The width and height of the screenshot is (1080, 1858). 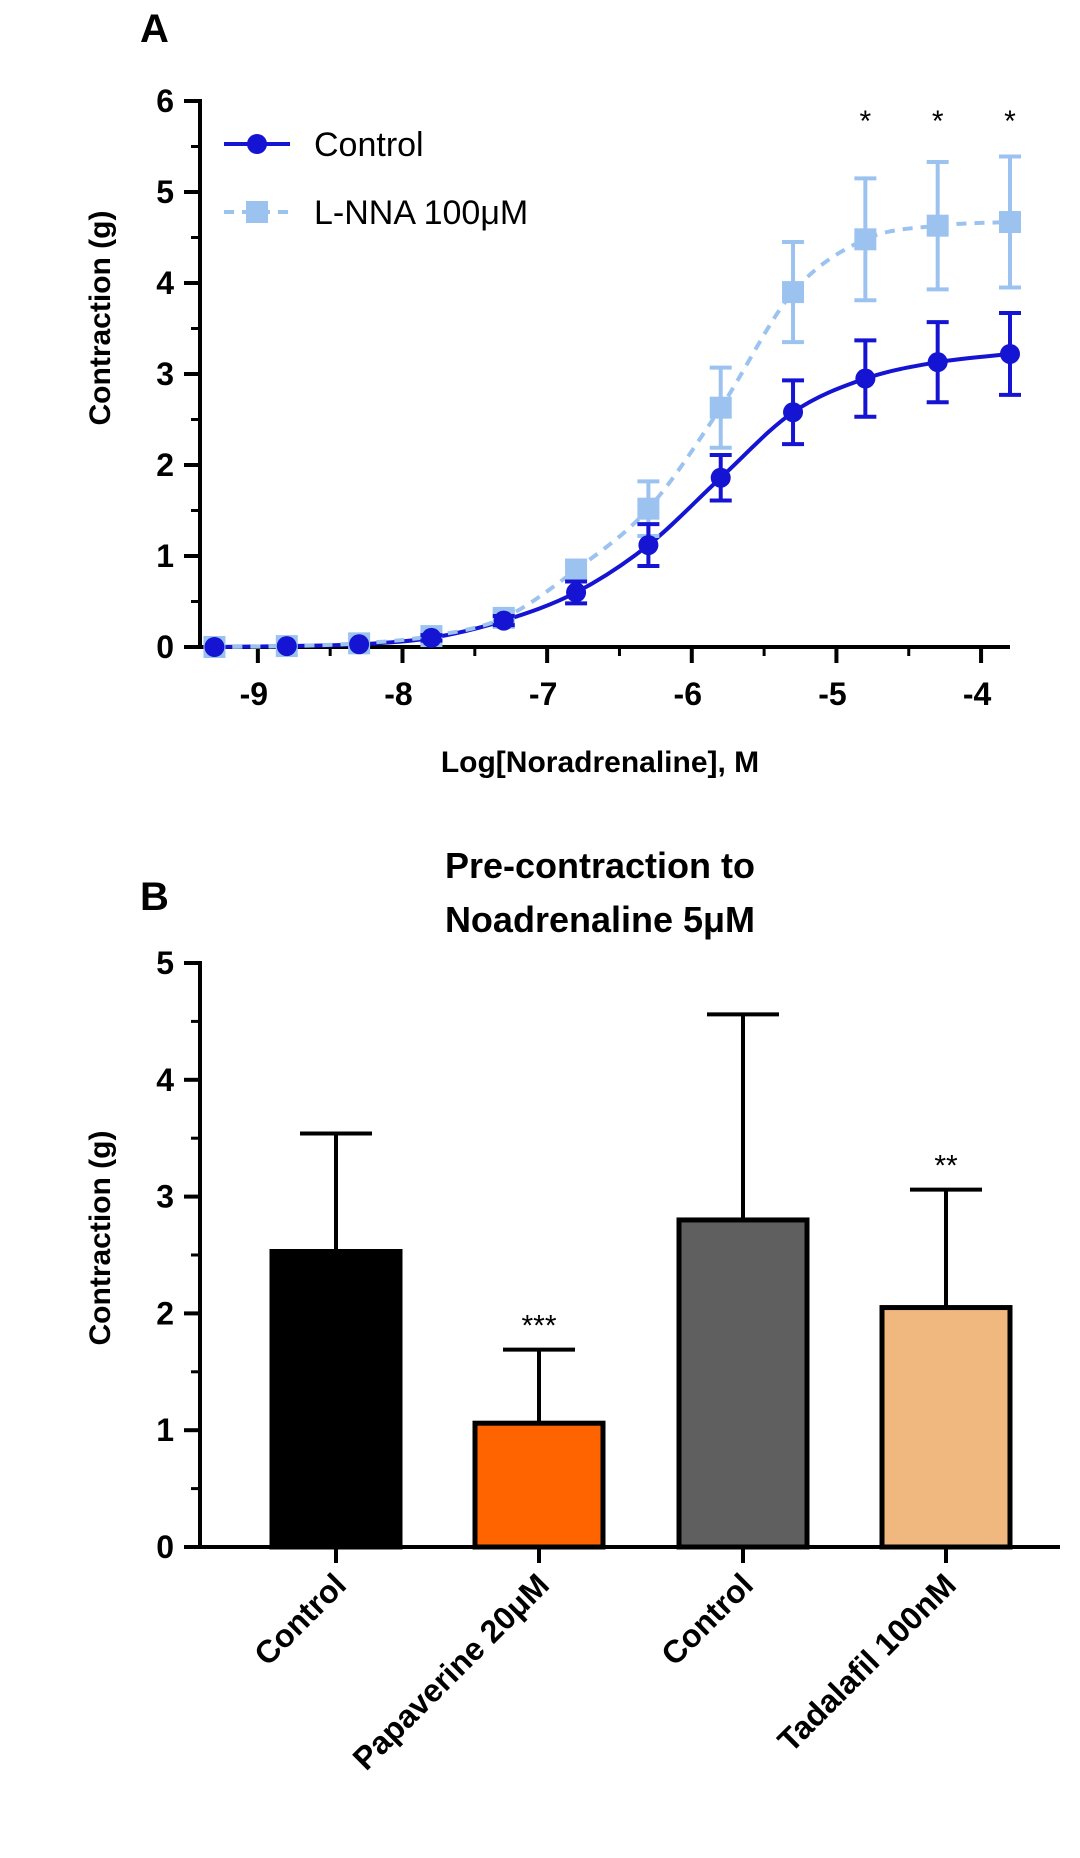 I want to click on panel-a-y-axis-label: Contraction (g), so click(x=100, y=318).